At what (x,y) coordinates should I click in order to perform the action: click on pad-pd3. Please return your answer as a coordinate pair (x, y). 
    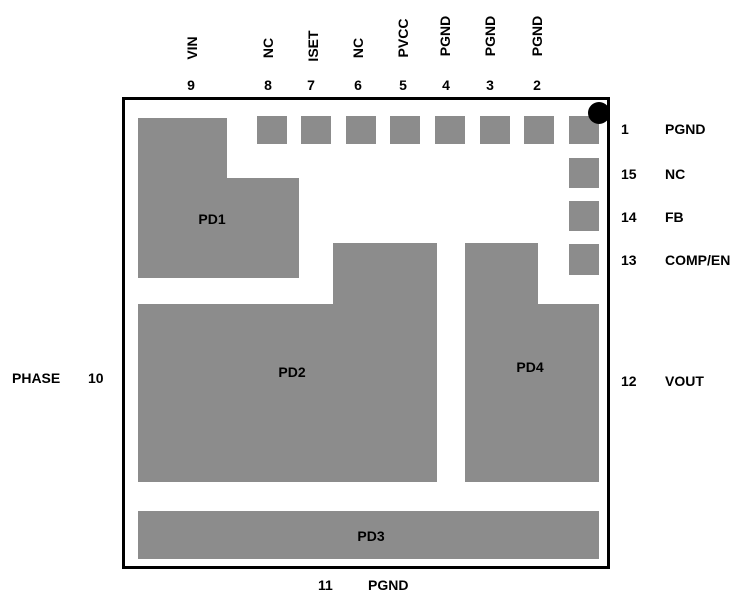
    Looking at the image, I should click on (368, 535).